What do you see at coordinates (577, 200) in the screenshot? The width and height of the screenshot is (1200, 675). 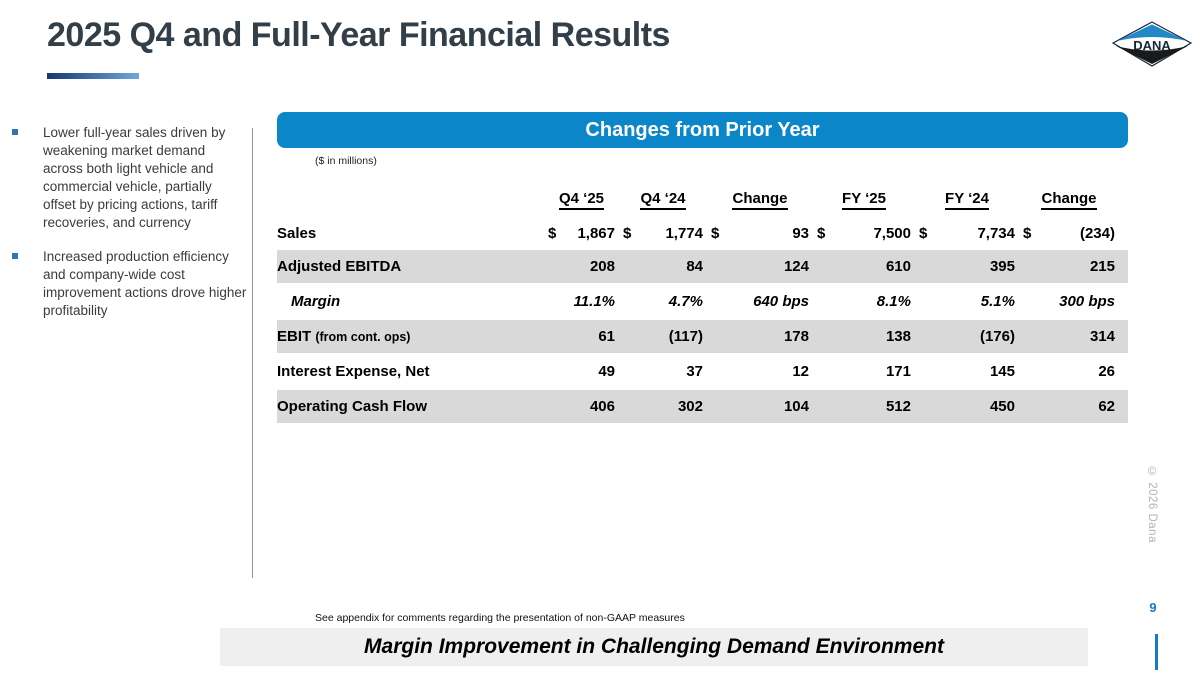 I see `column-header: Q4 ‘25` at bounding box center [577, 200].